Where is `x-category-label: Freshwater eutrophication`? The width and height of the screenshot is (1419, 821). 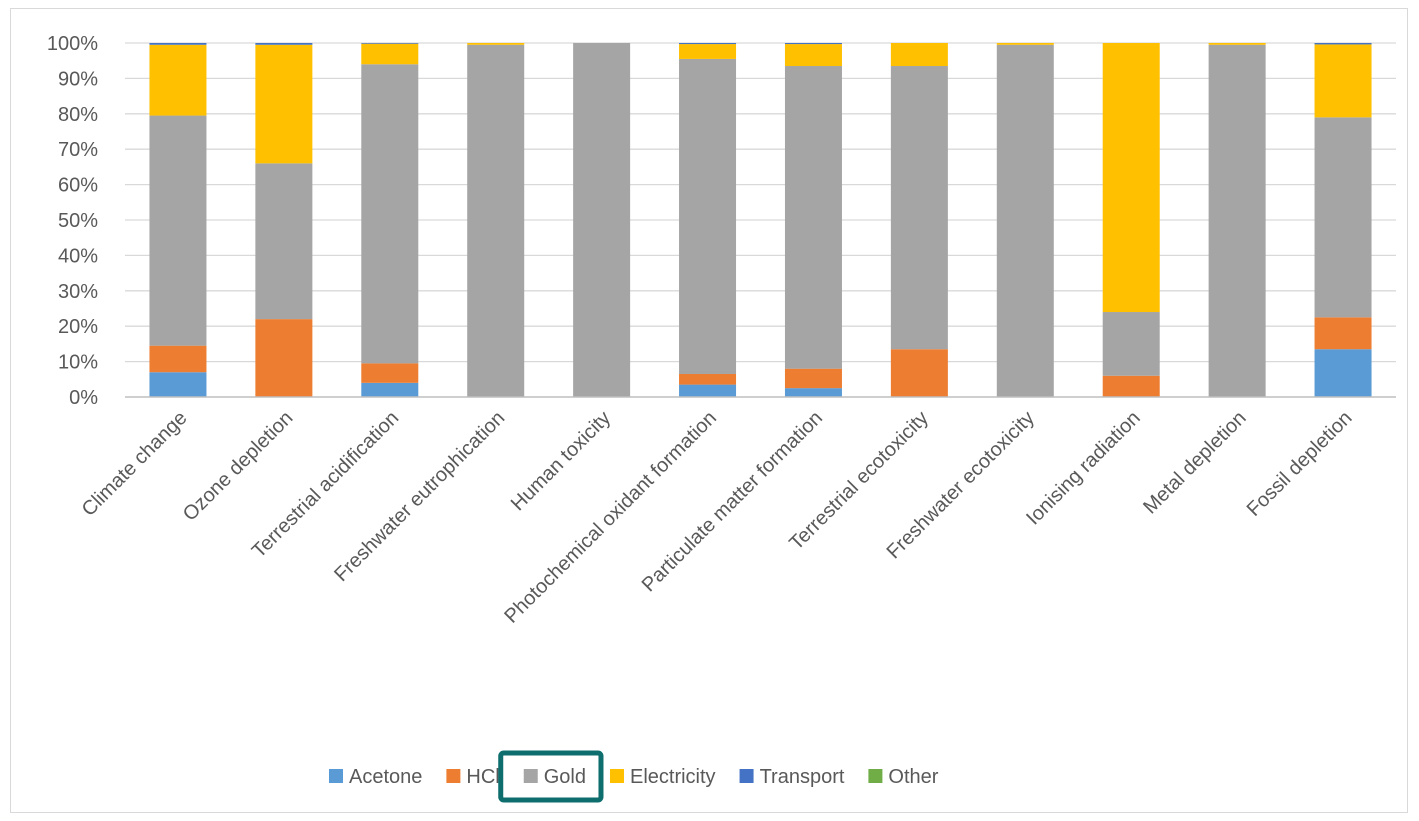
x-category-label: Freshwater eutrophication is located at coordinates (419, 496).